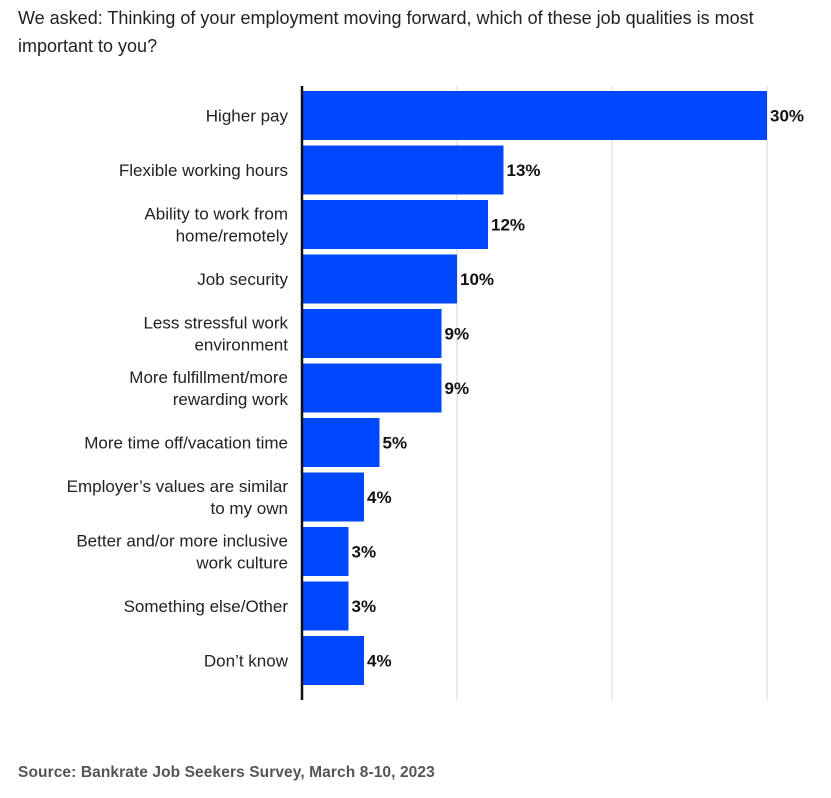 This screenshot has height=798, width=831. I want to click on category-label-3: Ability to work from home/remotely, so click(216, 225).